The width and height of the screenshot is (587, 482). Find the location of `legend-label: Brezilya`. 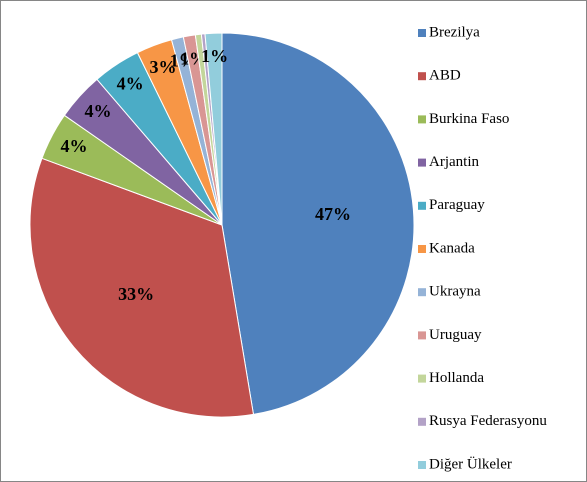

legend-label: Brezilya is located at coordinates (454, 32).